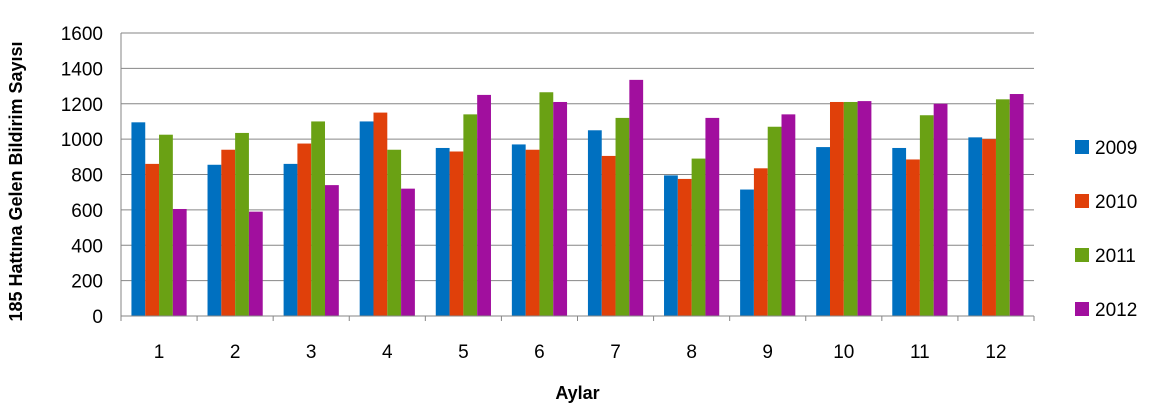  Describe the element at coordinates (691, 352) in the screenshot. I see `x-tick-label: 8` at that location.